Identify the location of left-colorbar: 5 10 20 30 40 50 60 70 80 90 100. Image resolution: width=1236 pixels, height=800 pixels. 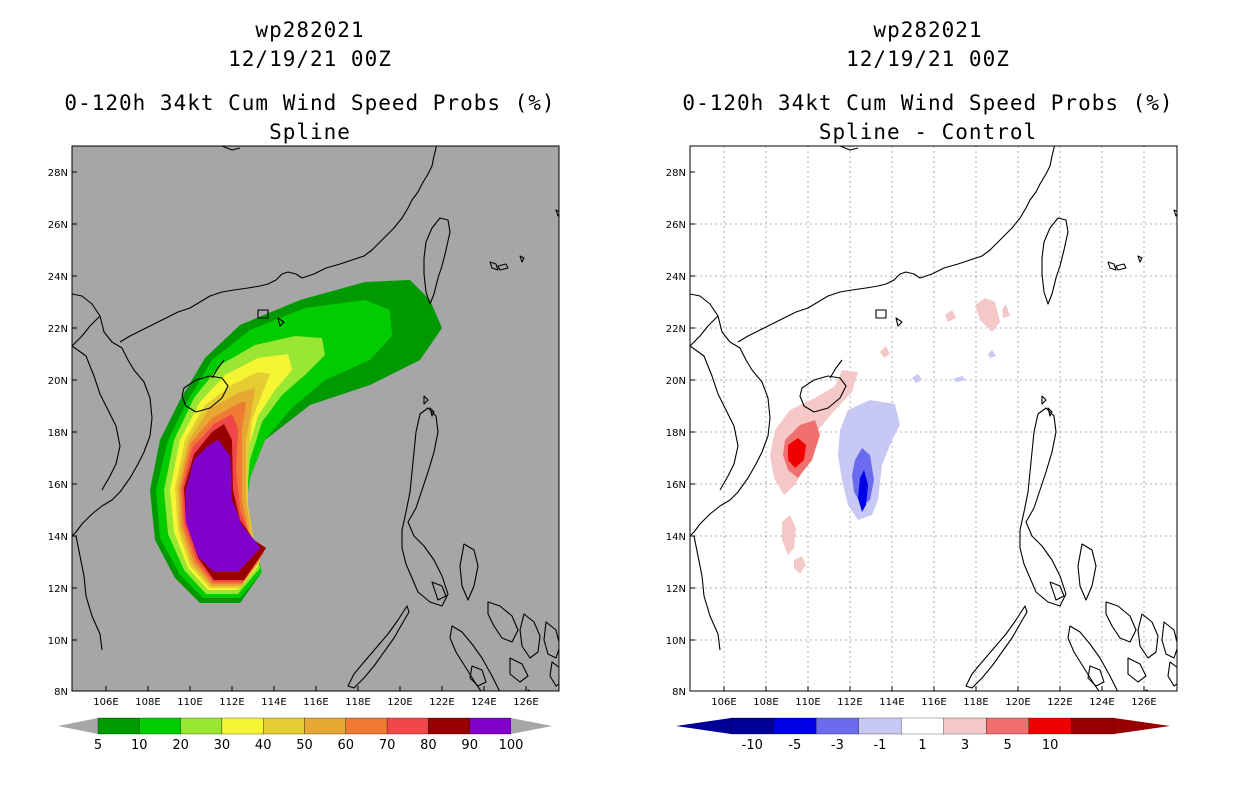
(305, 735).